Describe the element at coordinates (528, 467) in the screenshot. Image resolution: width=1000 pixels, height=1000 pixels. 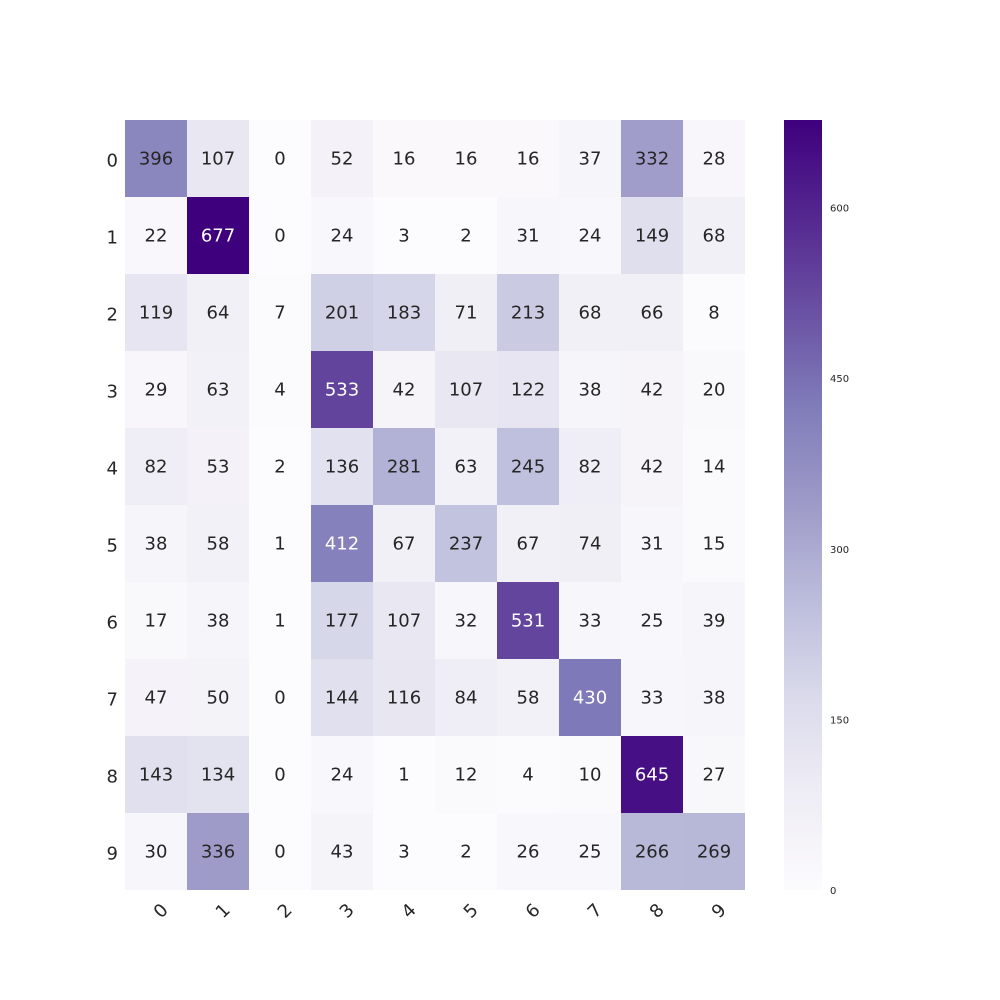
I see `cell-value-label: 245` at that location.